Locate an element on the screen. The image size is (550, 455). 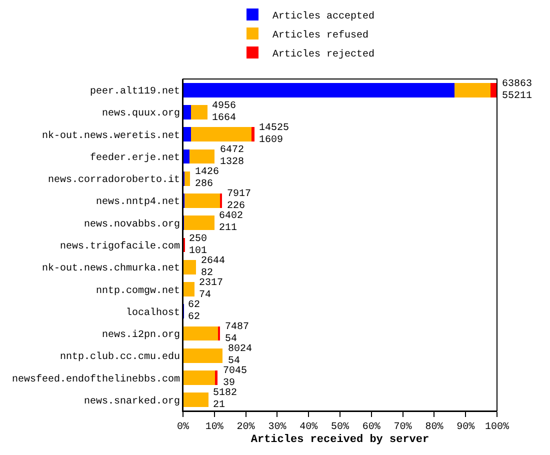
y-tick-label: news.quux.org is located at coordinates (141, 114).